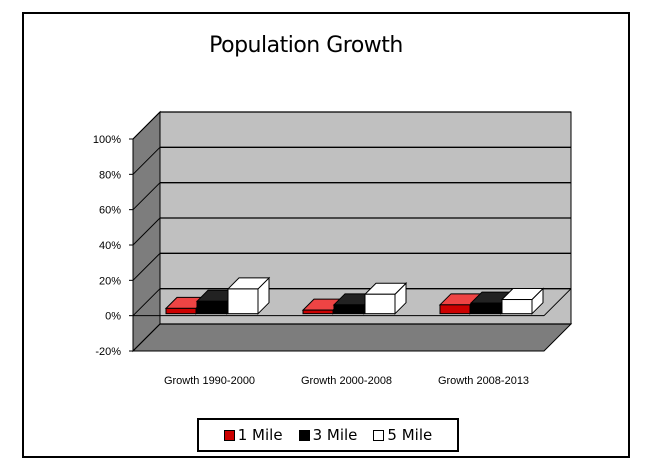 This screenshot has height=464, width=652. I want to click on y-tick-label: 40%, so click(110, 246).